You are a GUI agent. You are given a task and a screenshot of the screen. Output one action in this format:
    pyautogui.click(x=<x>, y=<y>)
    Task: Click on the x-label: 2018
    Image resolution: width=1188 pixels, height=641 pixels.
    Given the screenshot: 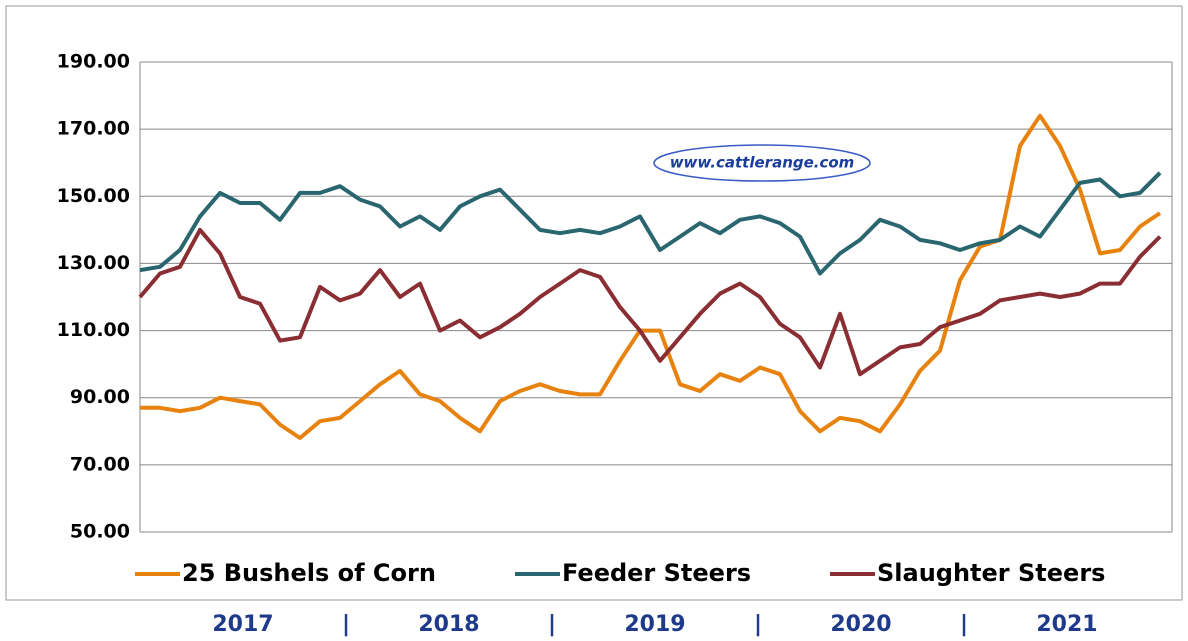 What is the action you would take?
    pyautogui.click(x=448, y=624)
    